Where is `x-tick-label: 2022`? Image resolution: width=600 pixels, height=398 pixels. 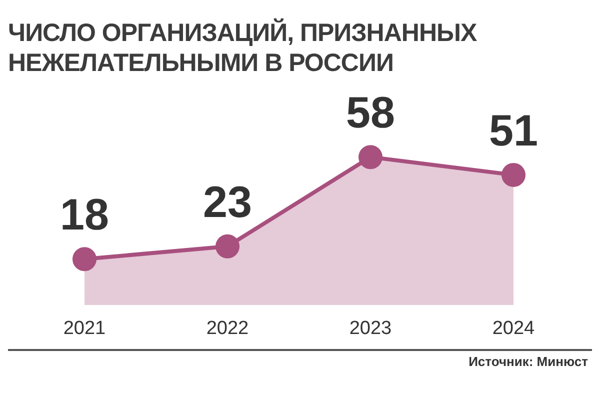 x-tick-label: 2022 is located at coordinates (227, 328).